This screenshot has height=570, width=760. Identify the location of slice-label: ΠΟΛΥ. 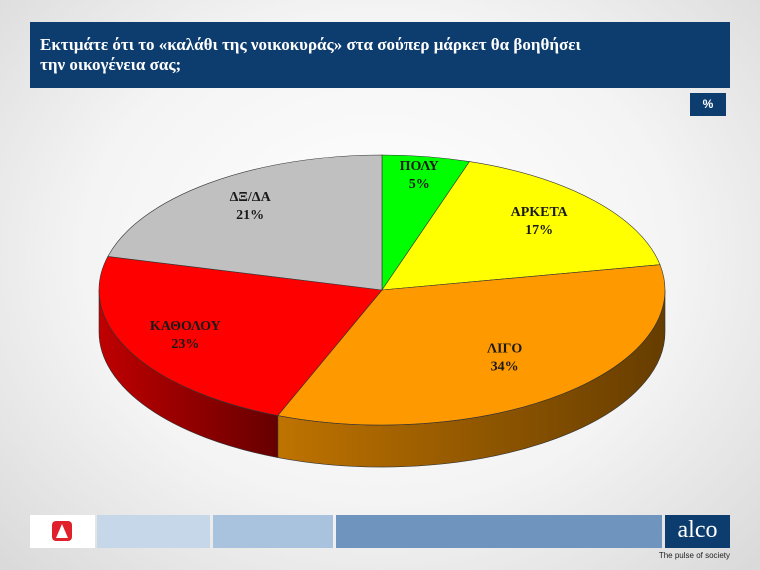
(419, 166).